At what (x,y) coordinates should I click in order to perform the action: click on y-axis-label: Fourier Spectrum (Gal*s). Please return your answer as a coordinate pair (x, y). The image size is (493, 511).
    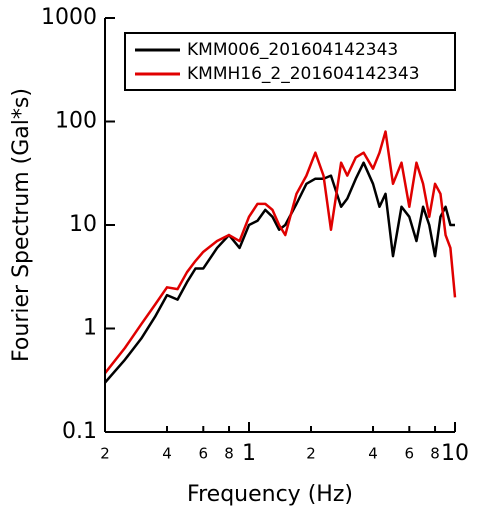
    Looking at the image, I should click on (21, 225).